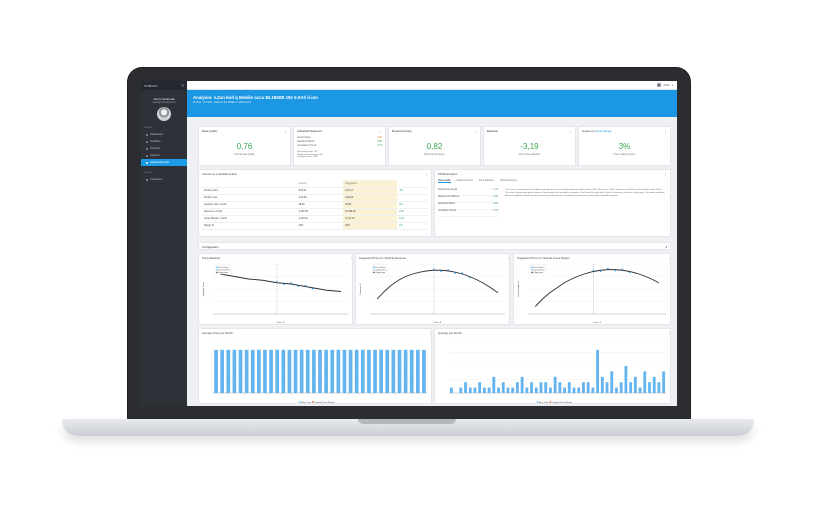 This screenshot has width=814, height=510. I want to click on sidebar-item-variables: Variables, so click(164, 141).